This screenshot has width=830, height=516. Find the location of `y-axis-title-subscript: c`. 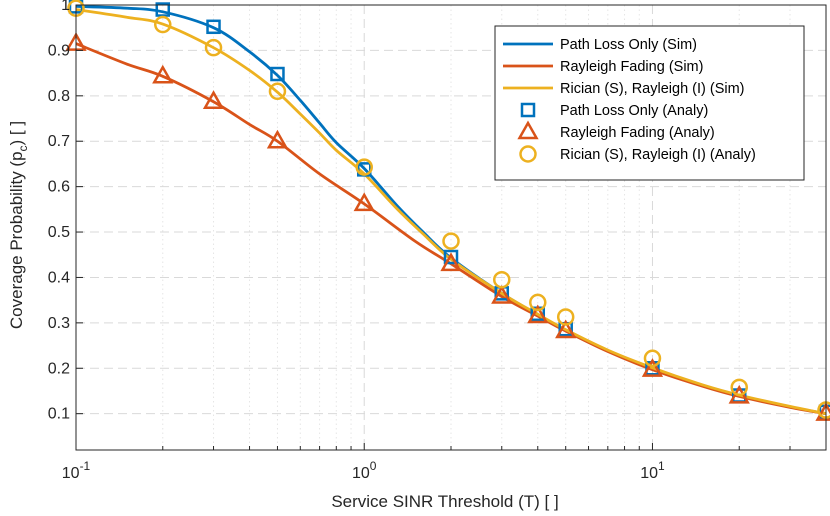

y-axis-title-subscript: c is located at coordinates (23, 148).